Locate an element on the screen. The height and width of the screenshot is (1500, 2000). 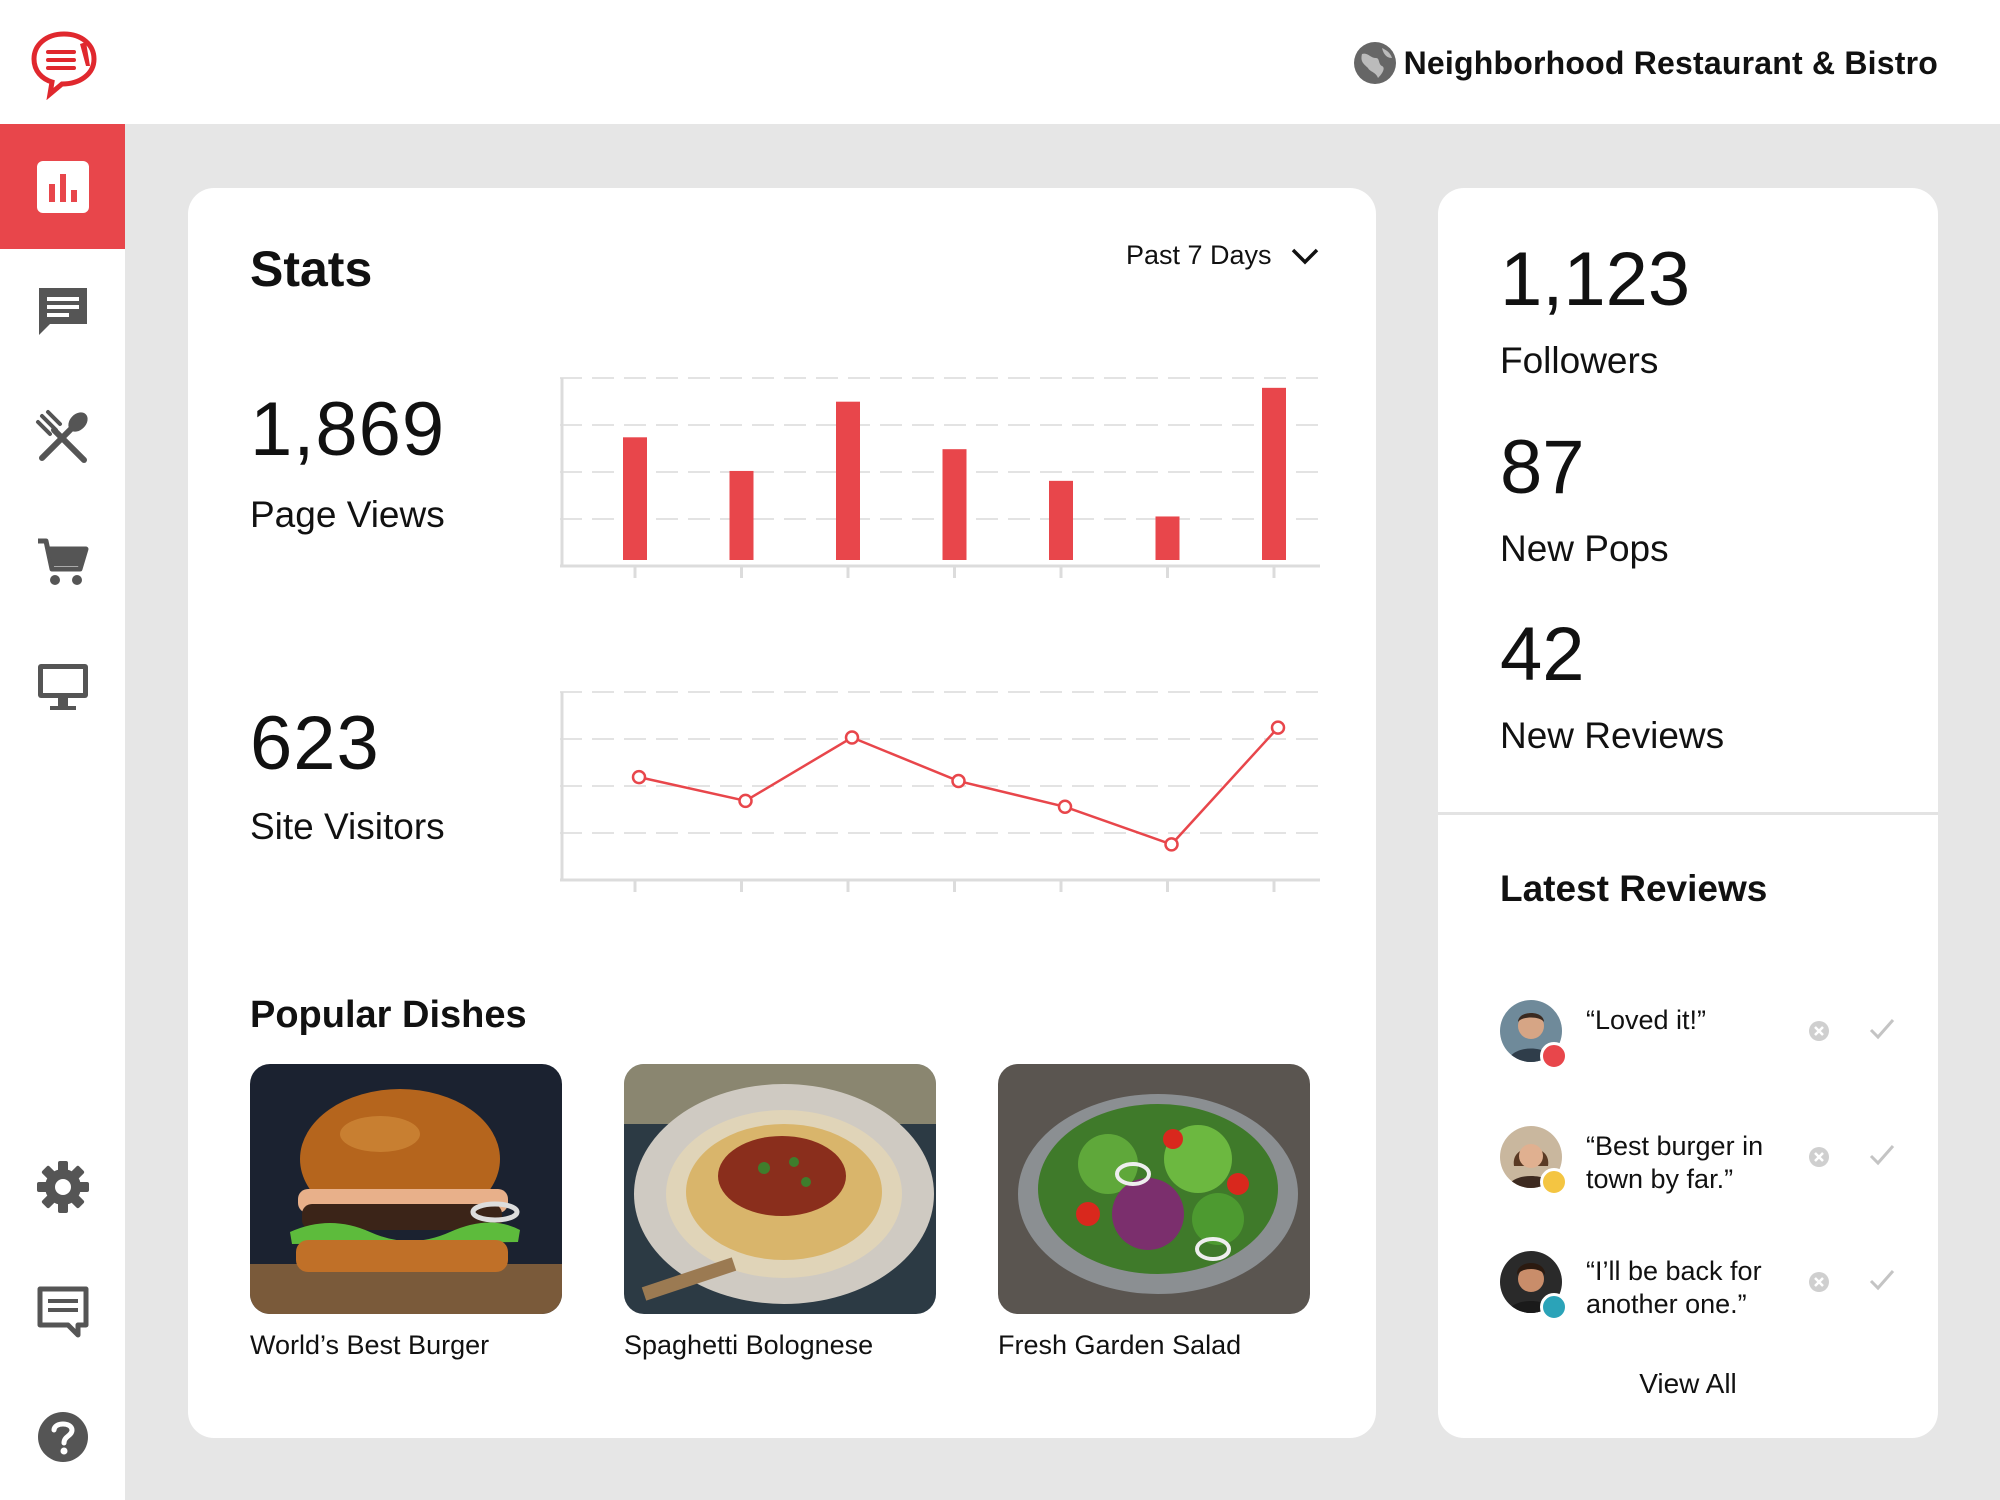
sidebar-item-feedback is located at coordinates (62, 1311).